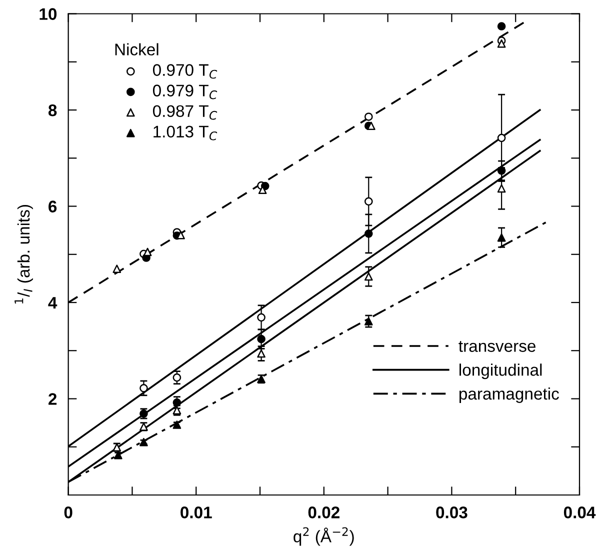 This screenshot has width=610, height=550. I want to click on x-tick-label: 0.04, so click(580, 512).